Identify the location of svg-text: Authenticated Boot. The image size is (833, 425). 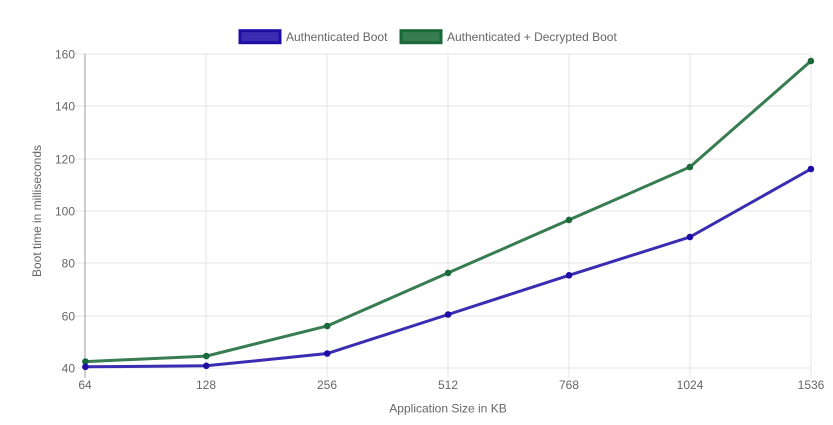
(337, 37).